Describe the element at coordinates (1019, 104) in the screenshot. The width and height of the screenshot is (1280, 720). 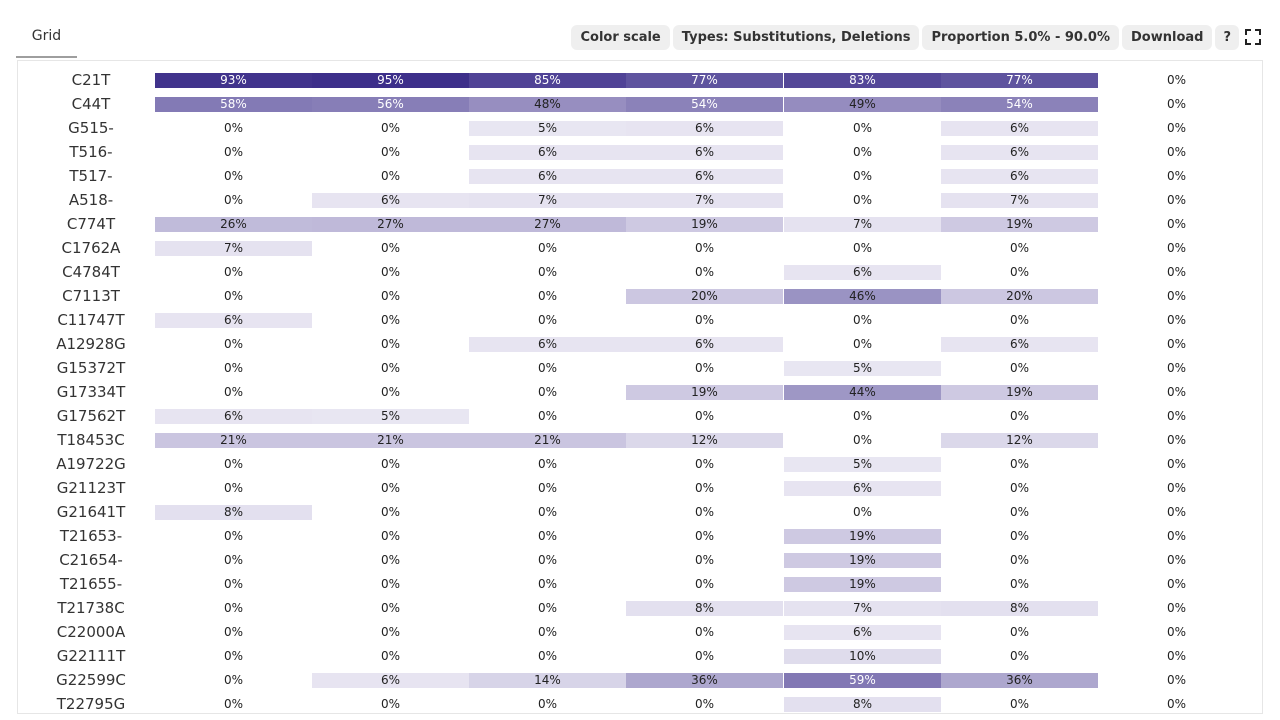
I see `grid-cell: 54%` at that location.